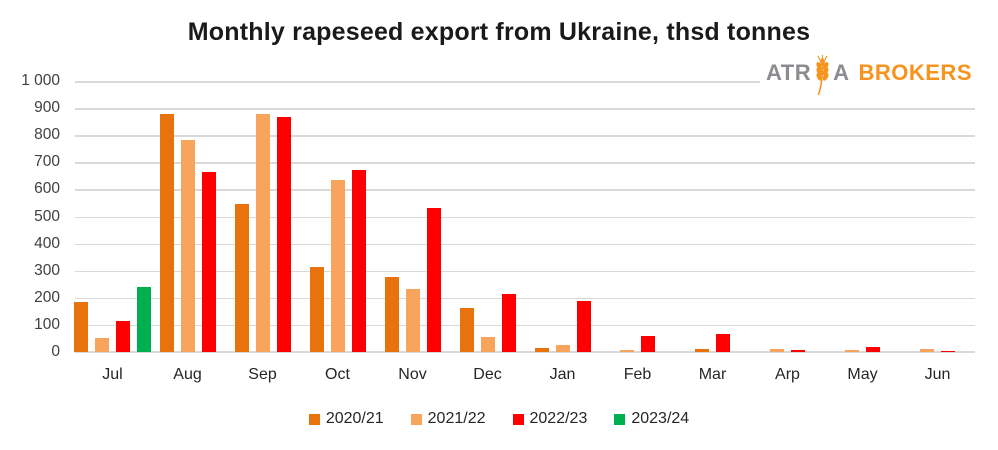 Image resolution: width=998 pixels, height=450 pixels. What do you see at coordinates (508, 323) in the screenshot?
I see `bar-2022-23-dec` at bounding box center [508, 323].